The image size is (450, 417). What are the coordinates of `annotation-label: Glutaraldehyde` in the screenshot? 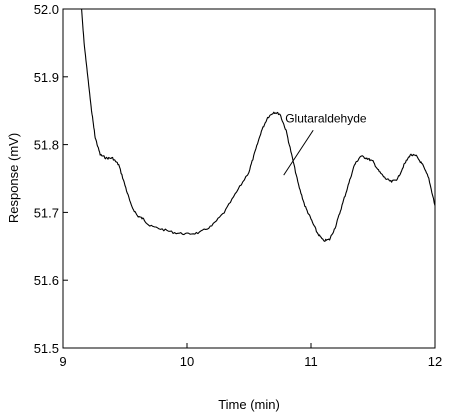 It's located at (326, 118).